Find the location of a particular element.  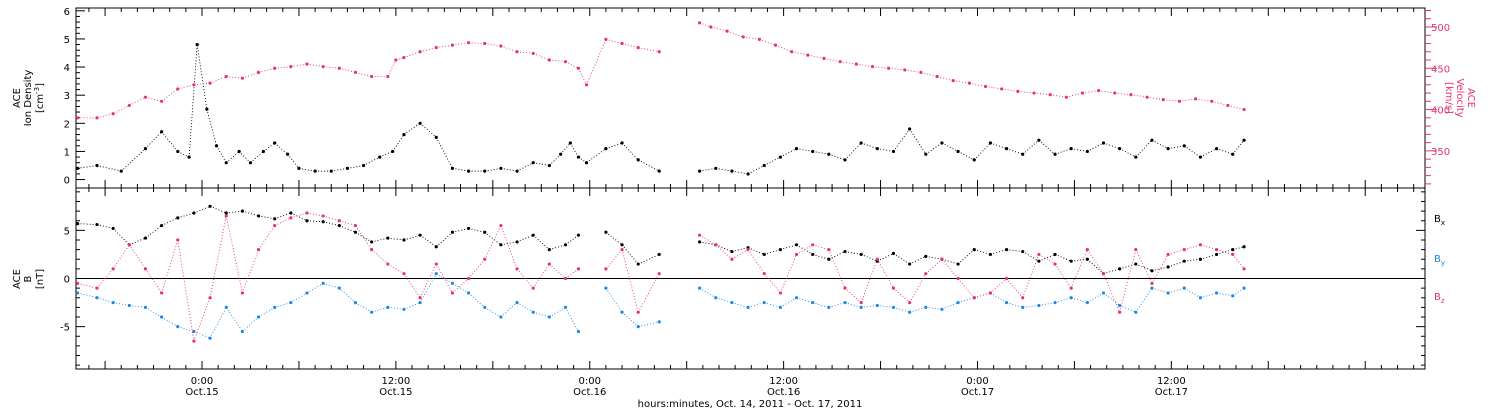

top-left-label-line2: Ion Density is located at coordinates (28, 98).